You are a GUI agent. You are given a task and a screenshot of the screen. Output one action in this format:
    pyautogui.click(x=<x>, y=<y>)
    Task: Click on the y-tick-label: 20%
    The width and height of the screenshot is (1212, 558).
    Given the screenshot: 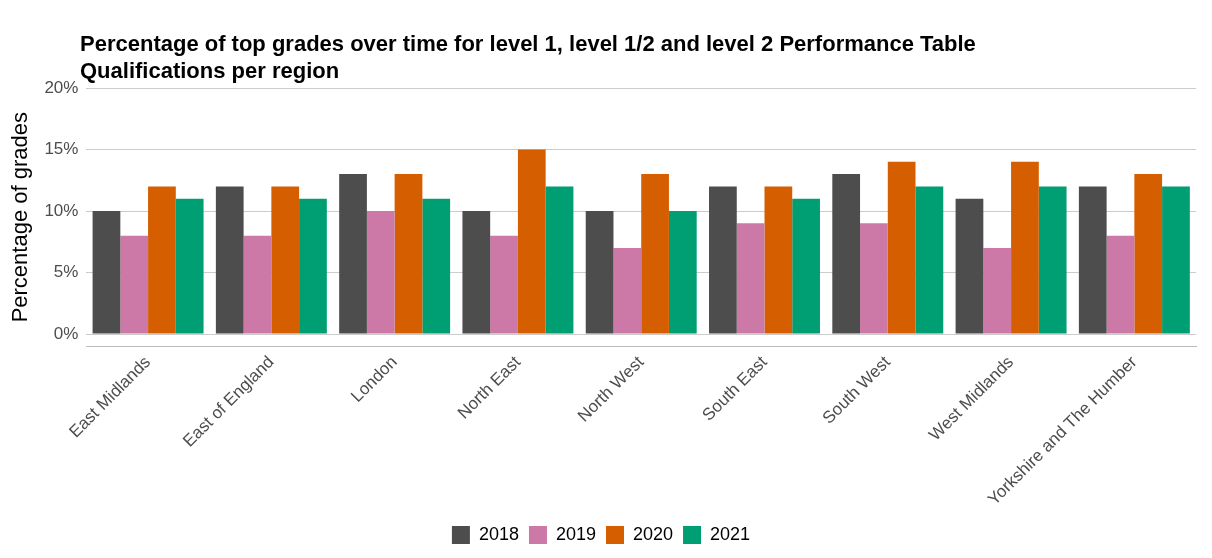 What is the action you would take?
    pyautogui.click(x=61, y=87)
    